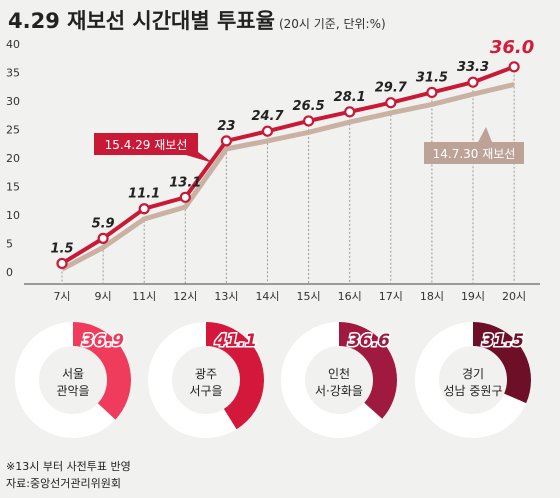 The image size is (560, 498). I want to click on y-tick-label: 20, so click(13, 158).